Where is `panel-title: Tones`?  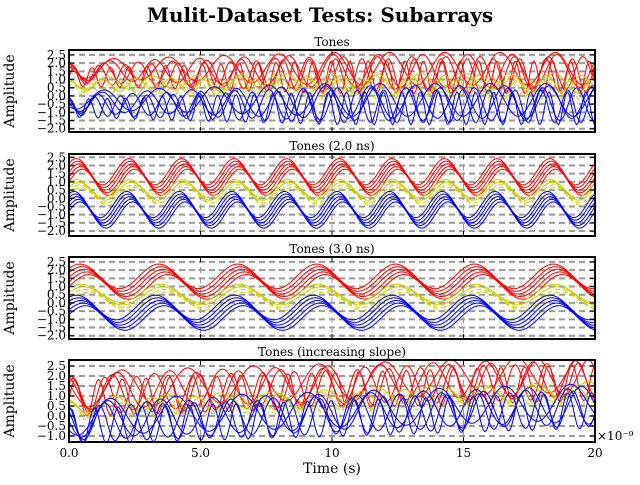
panel-title: Tones is located at coordinates (331, 42).